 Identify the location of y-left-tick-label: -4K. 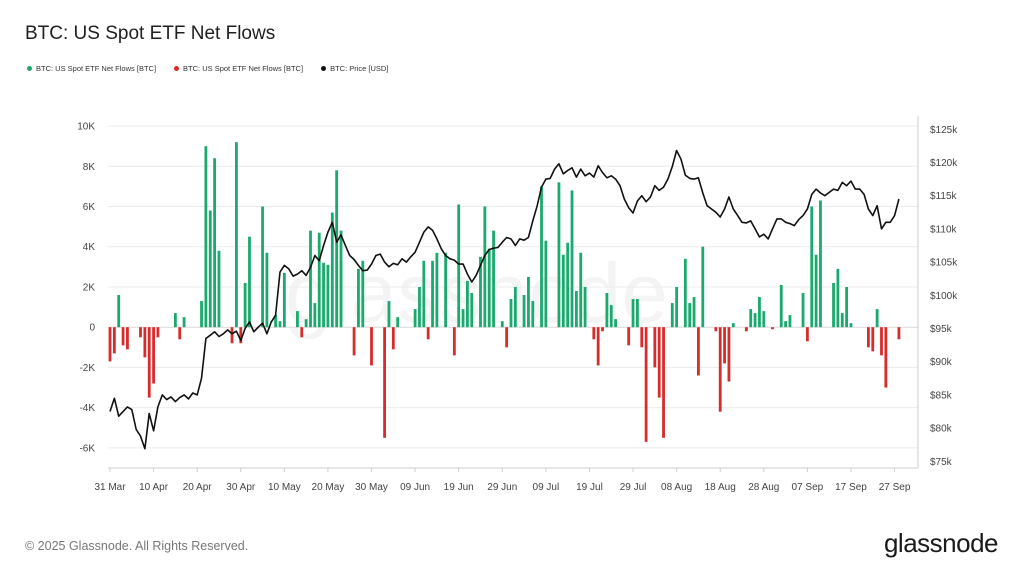
(87, 408).